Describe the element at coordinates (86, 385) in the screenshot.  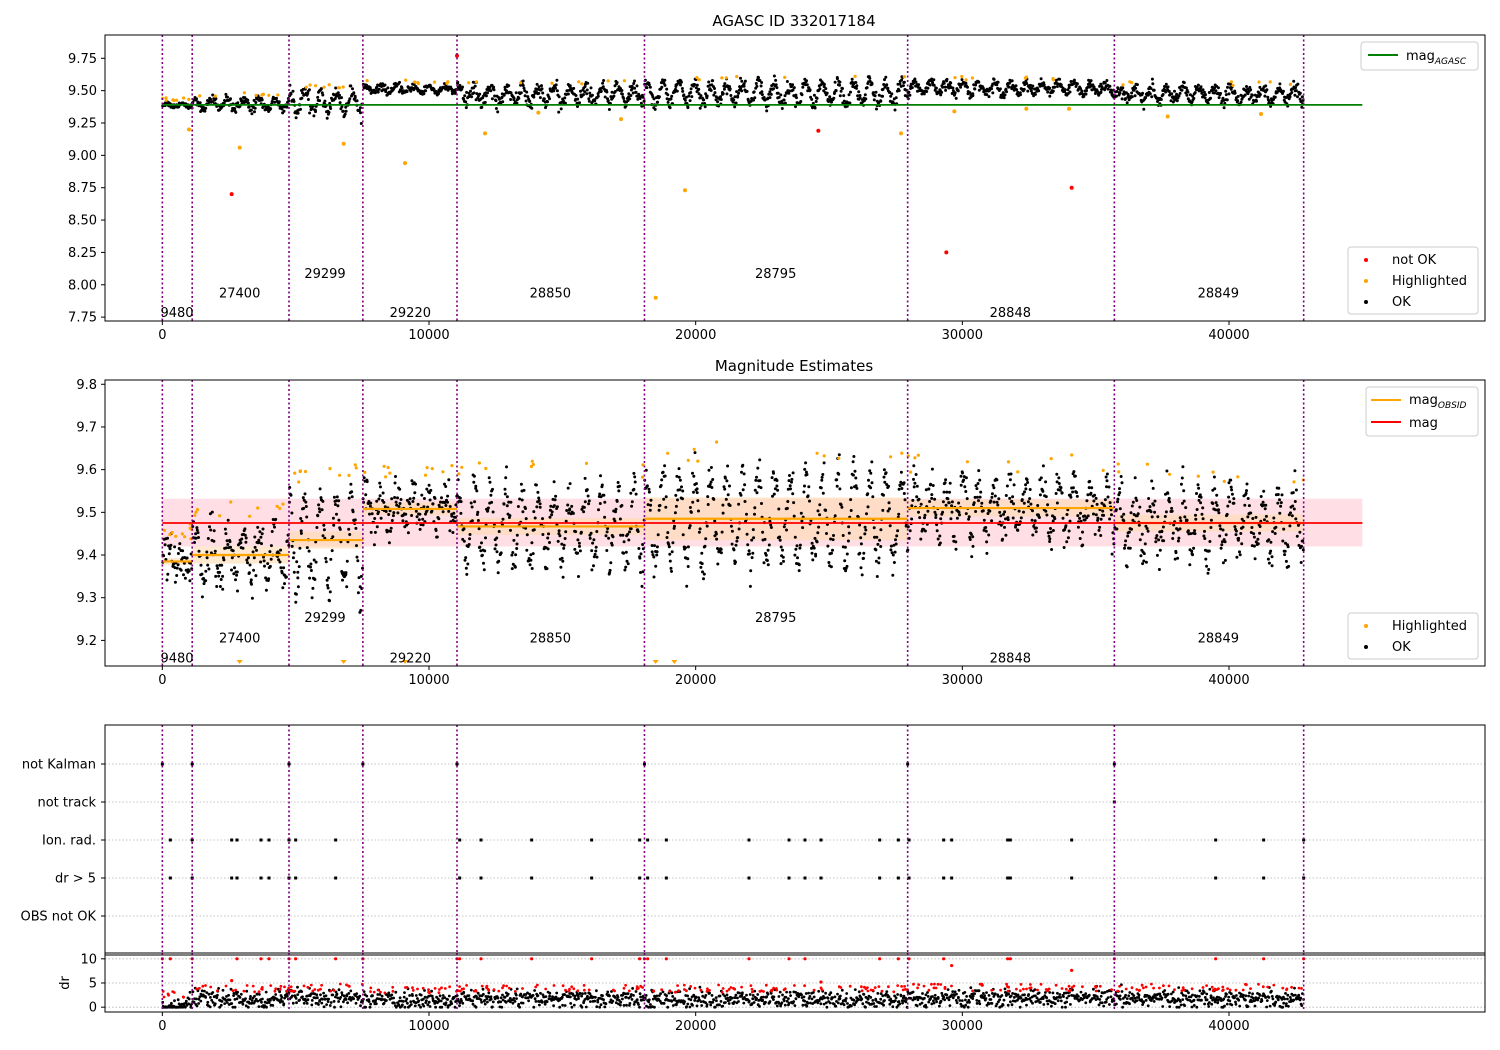
I see `estimates-ytick-label: 9.8` at that location.